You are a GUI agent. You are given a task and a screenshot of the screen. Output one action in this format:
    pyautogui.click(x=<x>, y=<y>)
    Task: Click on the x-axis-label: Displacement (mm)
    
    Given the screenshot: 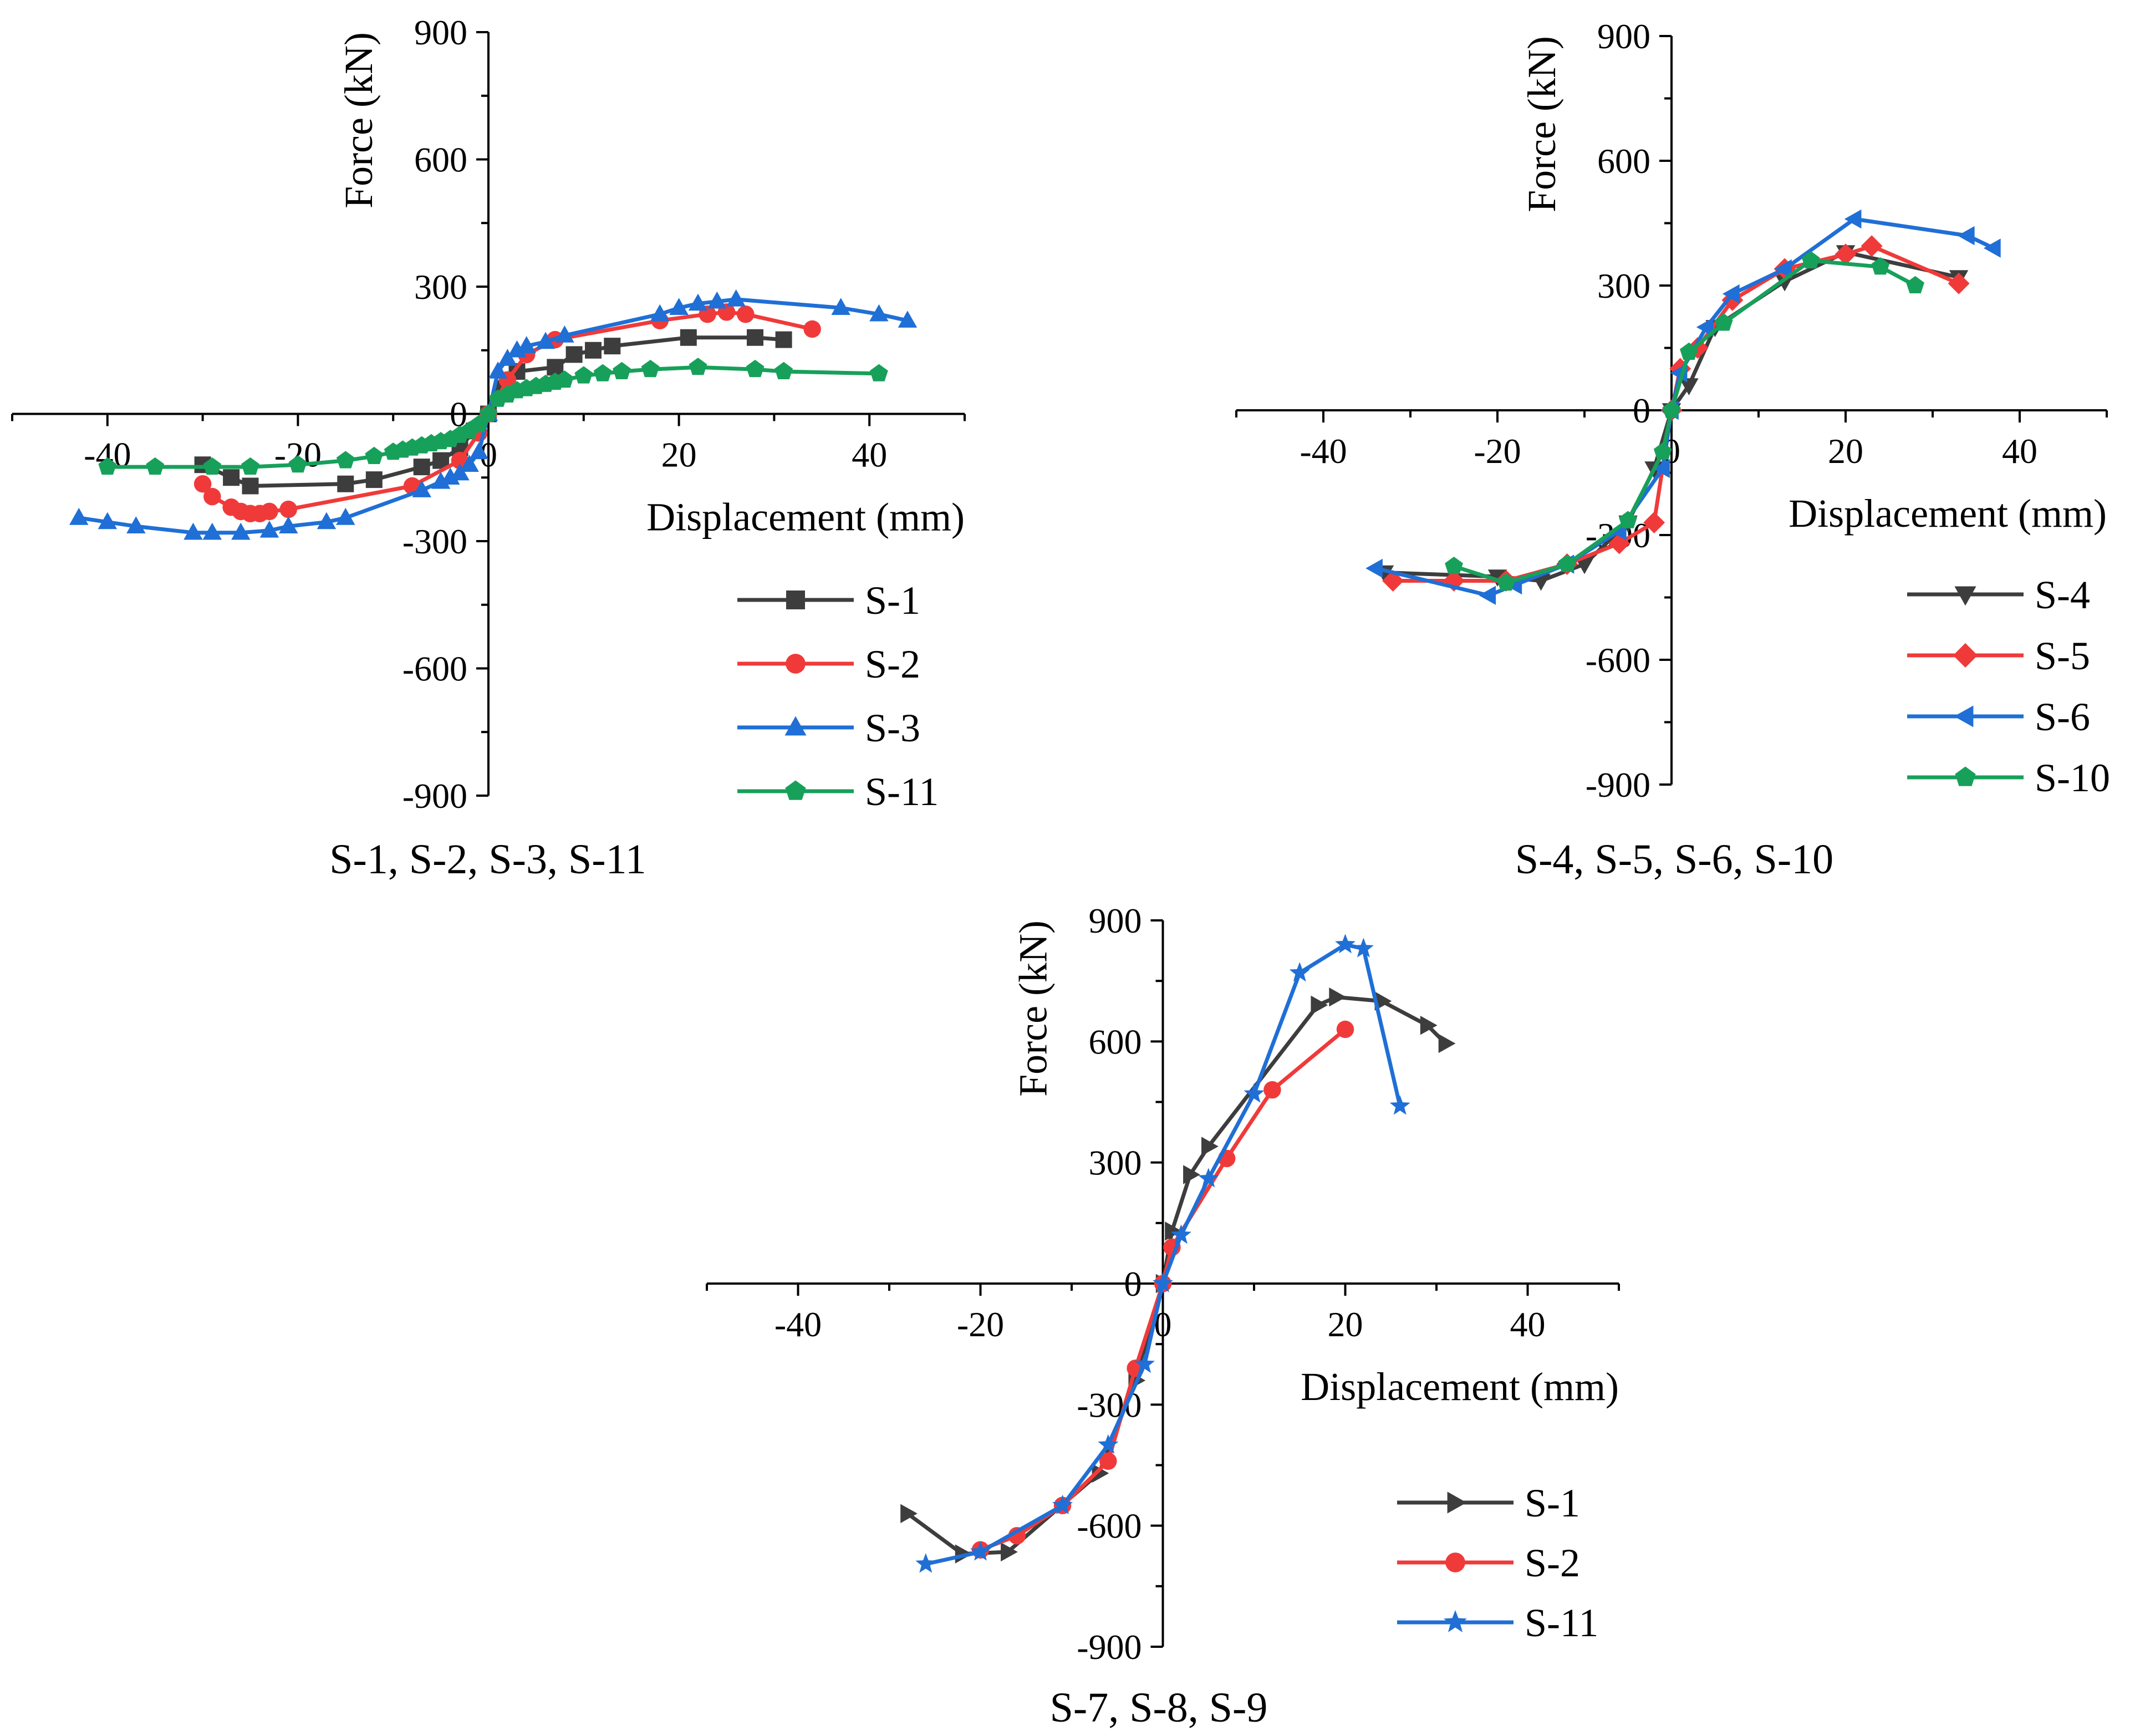 What is the action you would take?
    pyautogui.click(x=1460, y=1387)
    